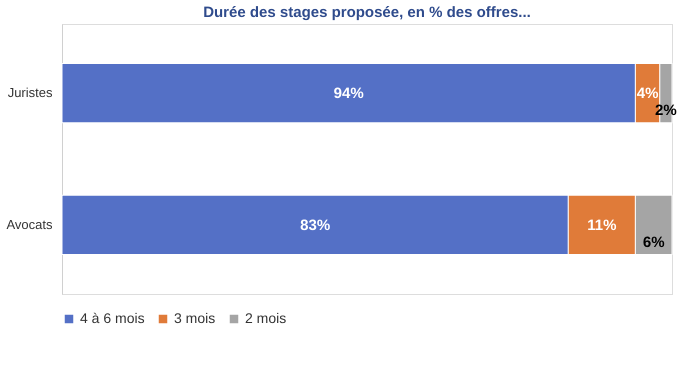 The height and width of the screenshot is (386, 690). Describe the element at coordinates (653, 242) in the screenshot. I see `data-label: 6%` at that location.